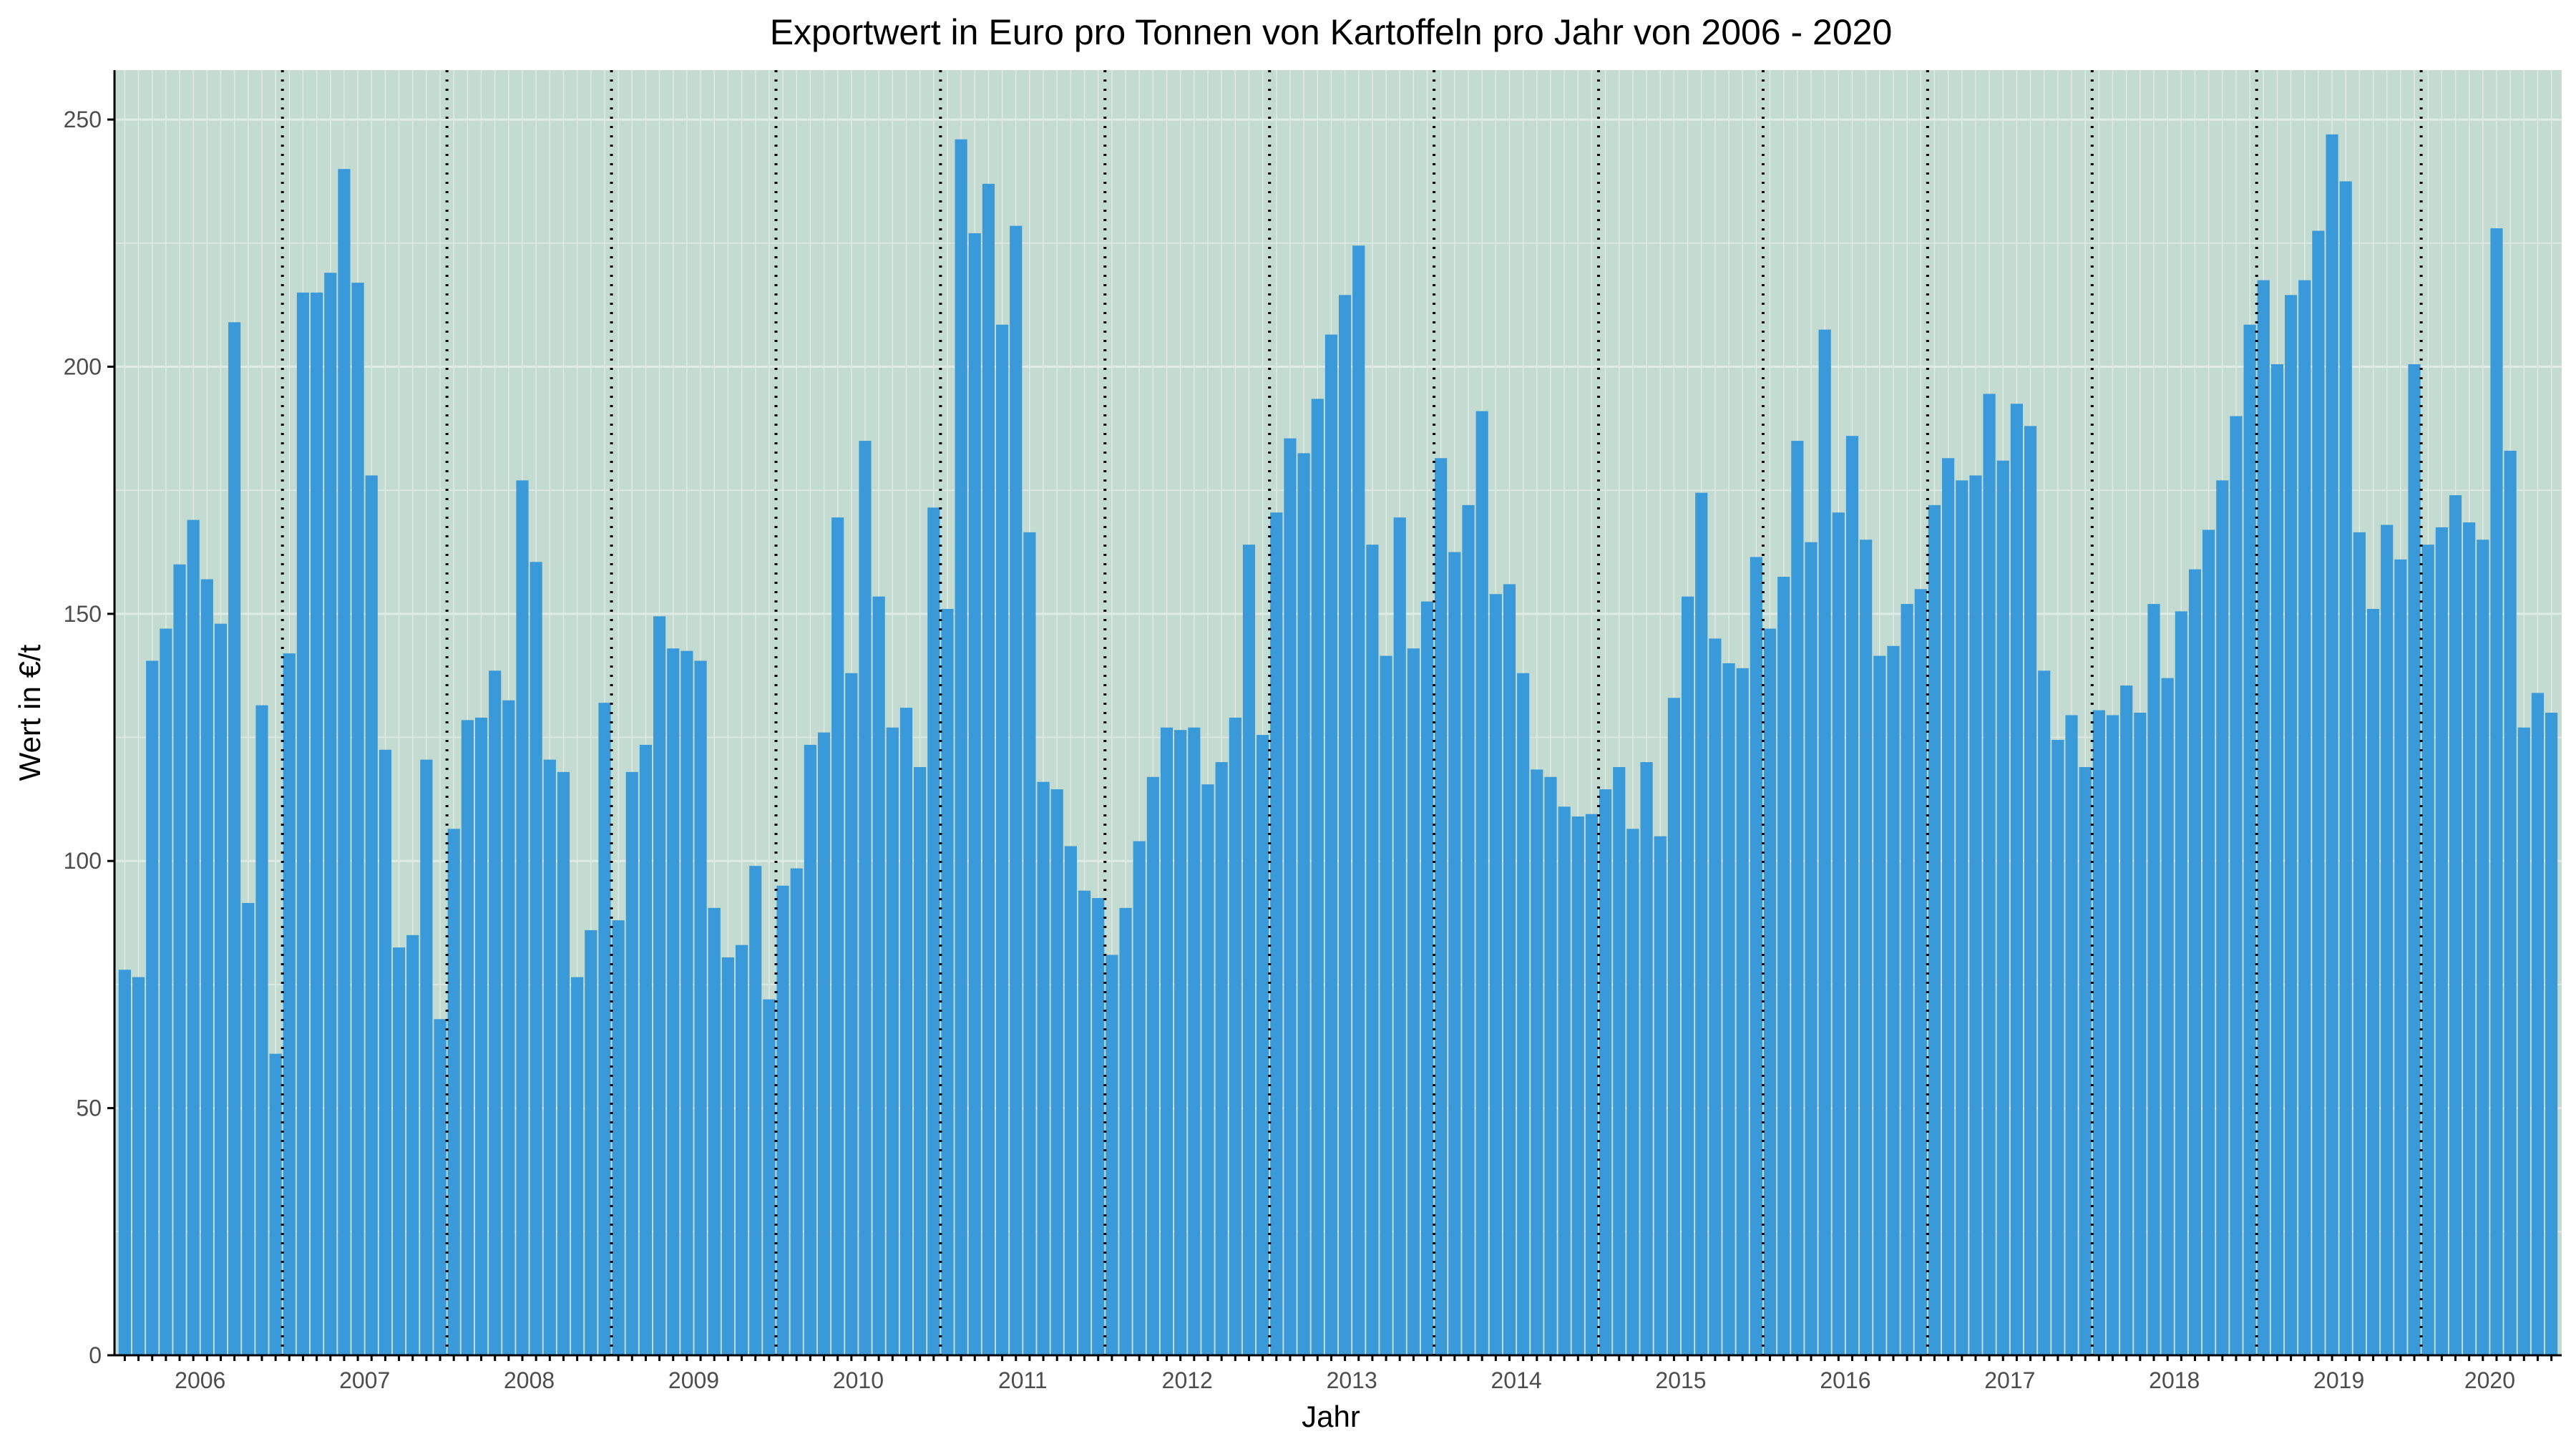 The width and height of the screenshot is (2576, 1449). I want to click on x-tick-label: 2012, so click(1187, 1380).